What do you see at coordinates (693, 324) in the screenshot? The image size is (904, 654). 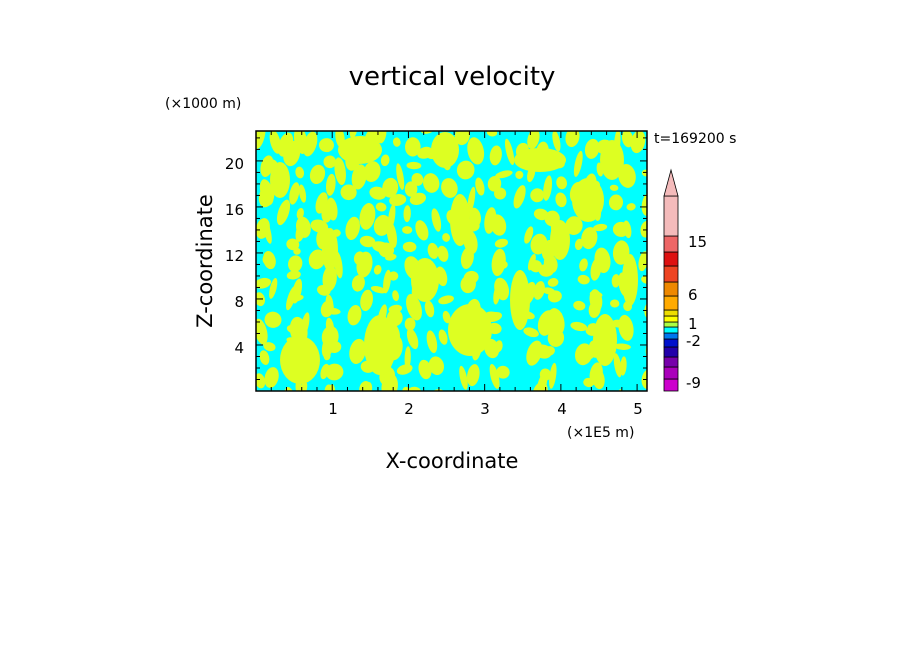 I see `colorbar-label-1: 1` at bounding box center [693, 324].